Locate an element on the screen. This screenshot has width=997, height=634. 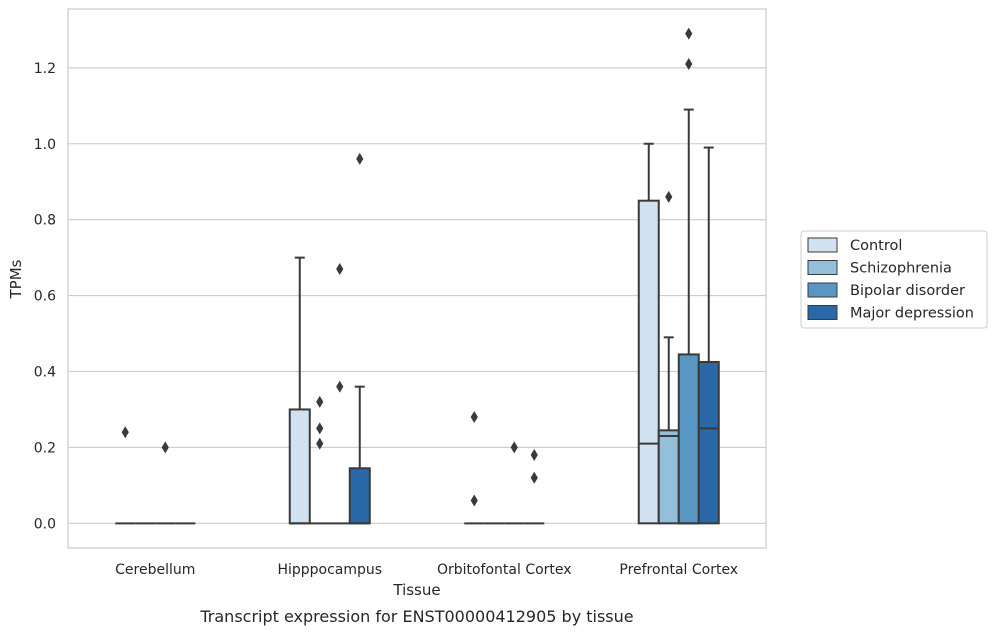
y-tick-labels: 0.0 0.2 0.4 0.6 0.8 1.0 1.2 is located at coordinates (45, 296).